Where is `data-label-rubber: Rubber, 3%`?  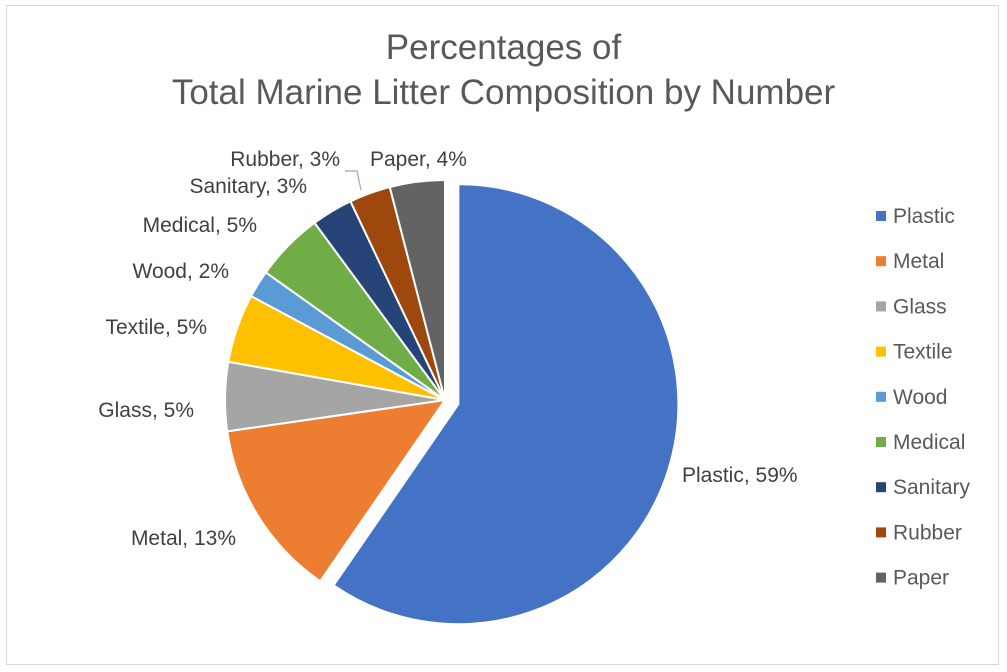 data-label-rubber: Rubber, 3% is located at coordinates (285, 159).